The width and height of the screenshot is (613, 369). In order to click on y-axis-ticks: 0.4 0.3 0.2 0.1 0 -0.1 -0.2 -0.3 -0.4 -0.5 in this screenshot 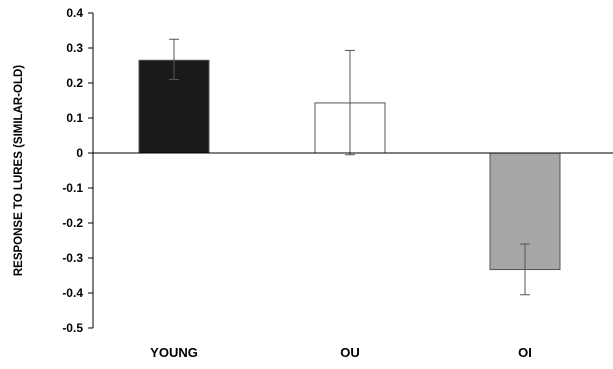, I will do `click(77, 170)`.